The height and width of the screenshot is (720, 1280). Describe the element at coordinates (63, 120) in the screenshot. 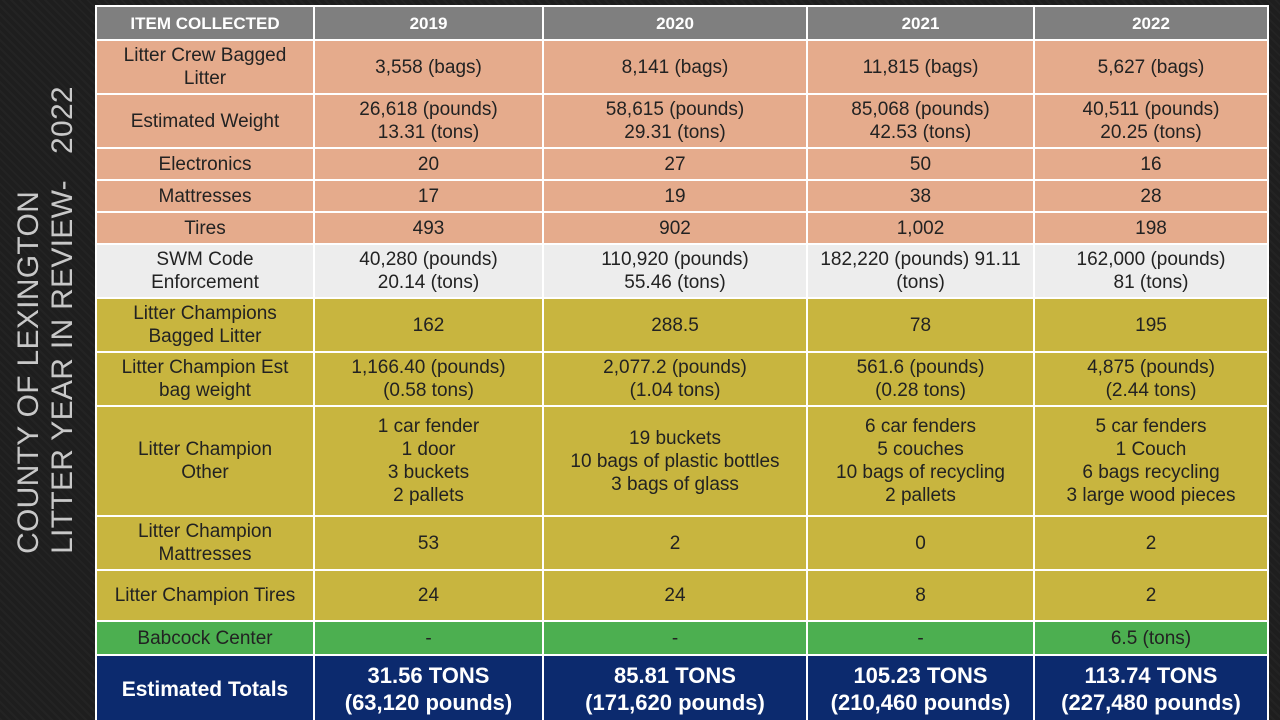

I see `side-title-year: 2022` at that location.